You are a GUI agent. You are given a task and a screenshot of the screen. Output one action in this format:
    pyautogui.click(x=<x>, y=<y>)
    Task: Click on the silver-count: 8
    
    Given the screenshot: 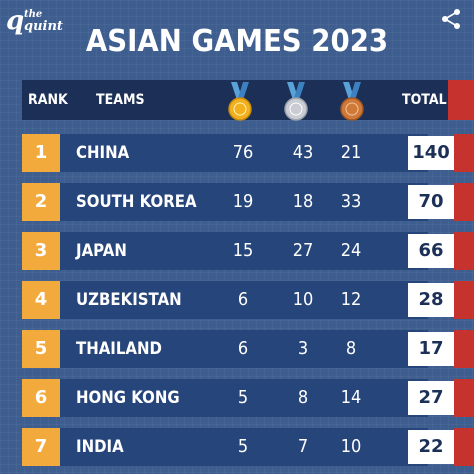 What is the action you would take?
    pyautogui.click(x=303, y=397)
    